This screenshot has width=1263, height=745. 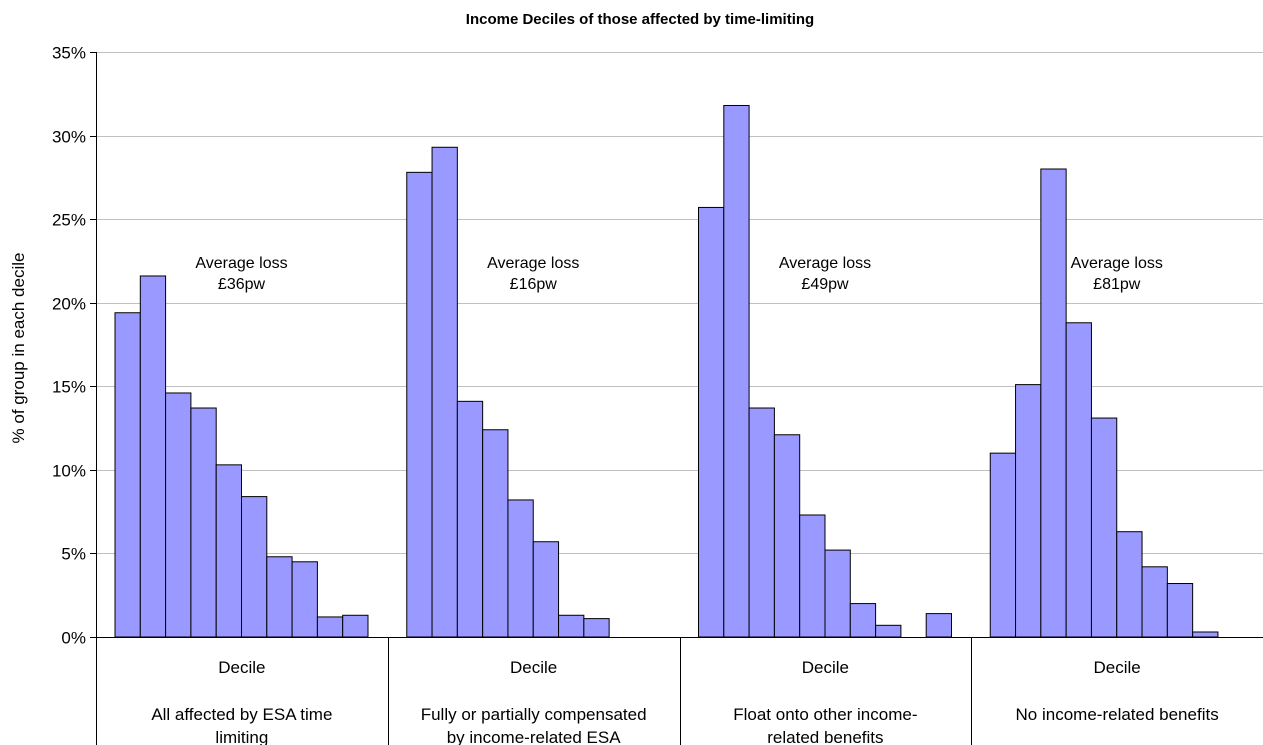 What do you see at coordinates (69, 471) in the screenshot?
I see `y-tick-label: 10%` at bounding box center [69, 471].